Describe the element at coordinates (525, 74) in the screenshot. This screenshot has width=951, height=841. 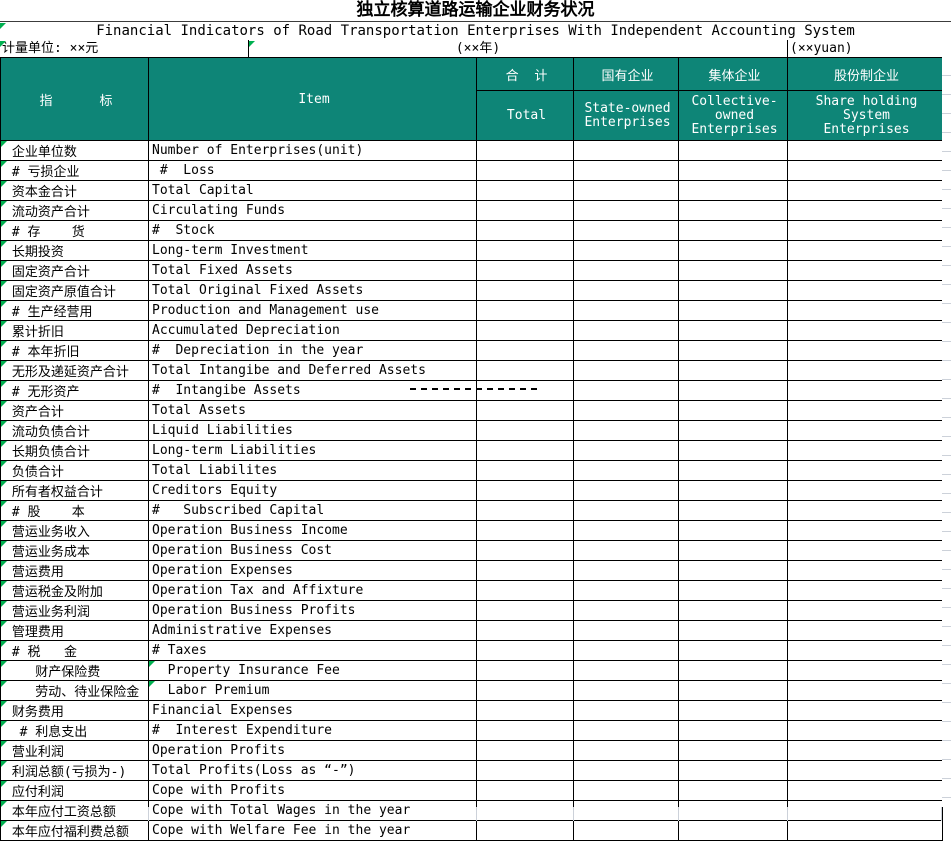
I see `header-cell-total-zh: 合 计` at that location.